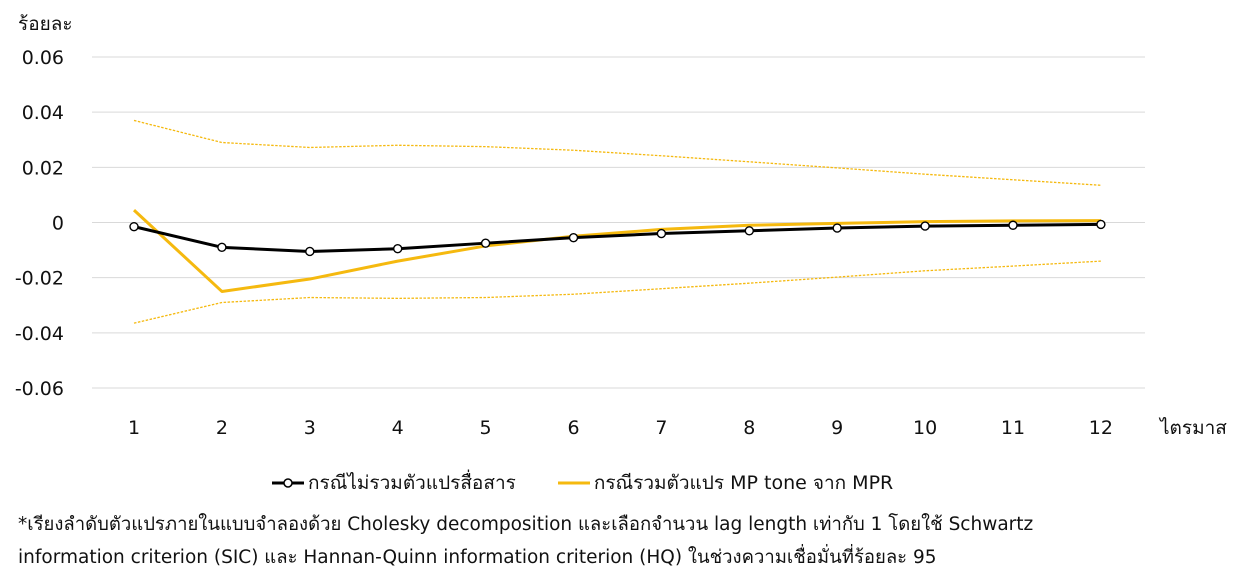 The image size is (1244, 582). Describe the element at coordinates (925, 428) in the screenshot. I see `x-tick-label: 10` at that location.